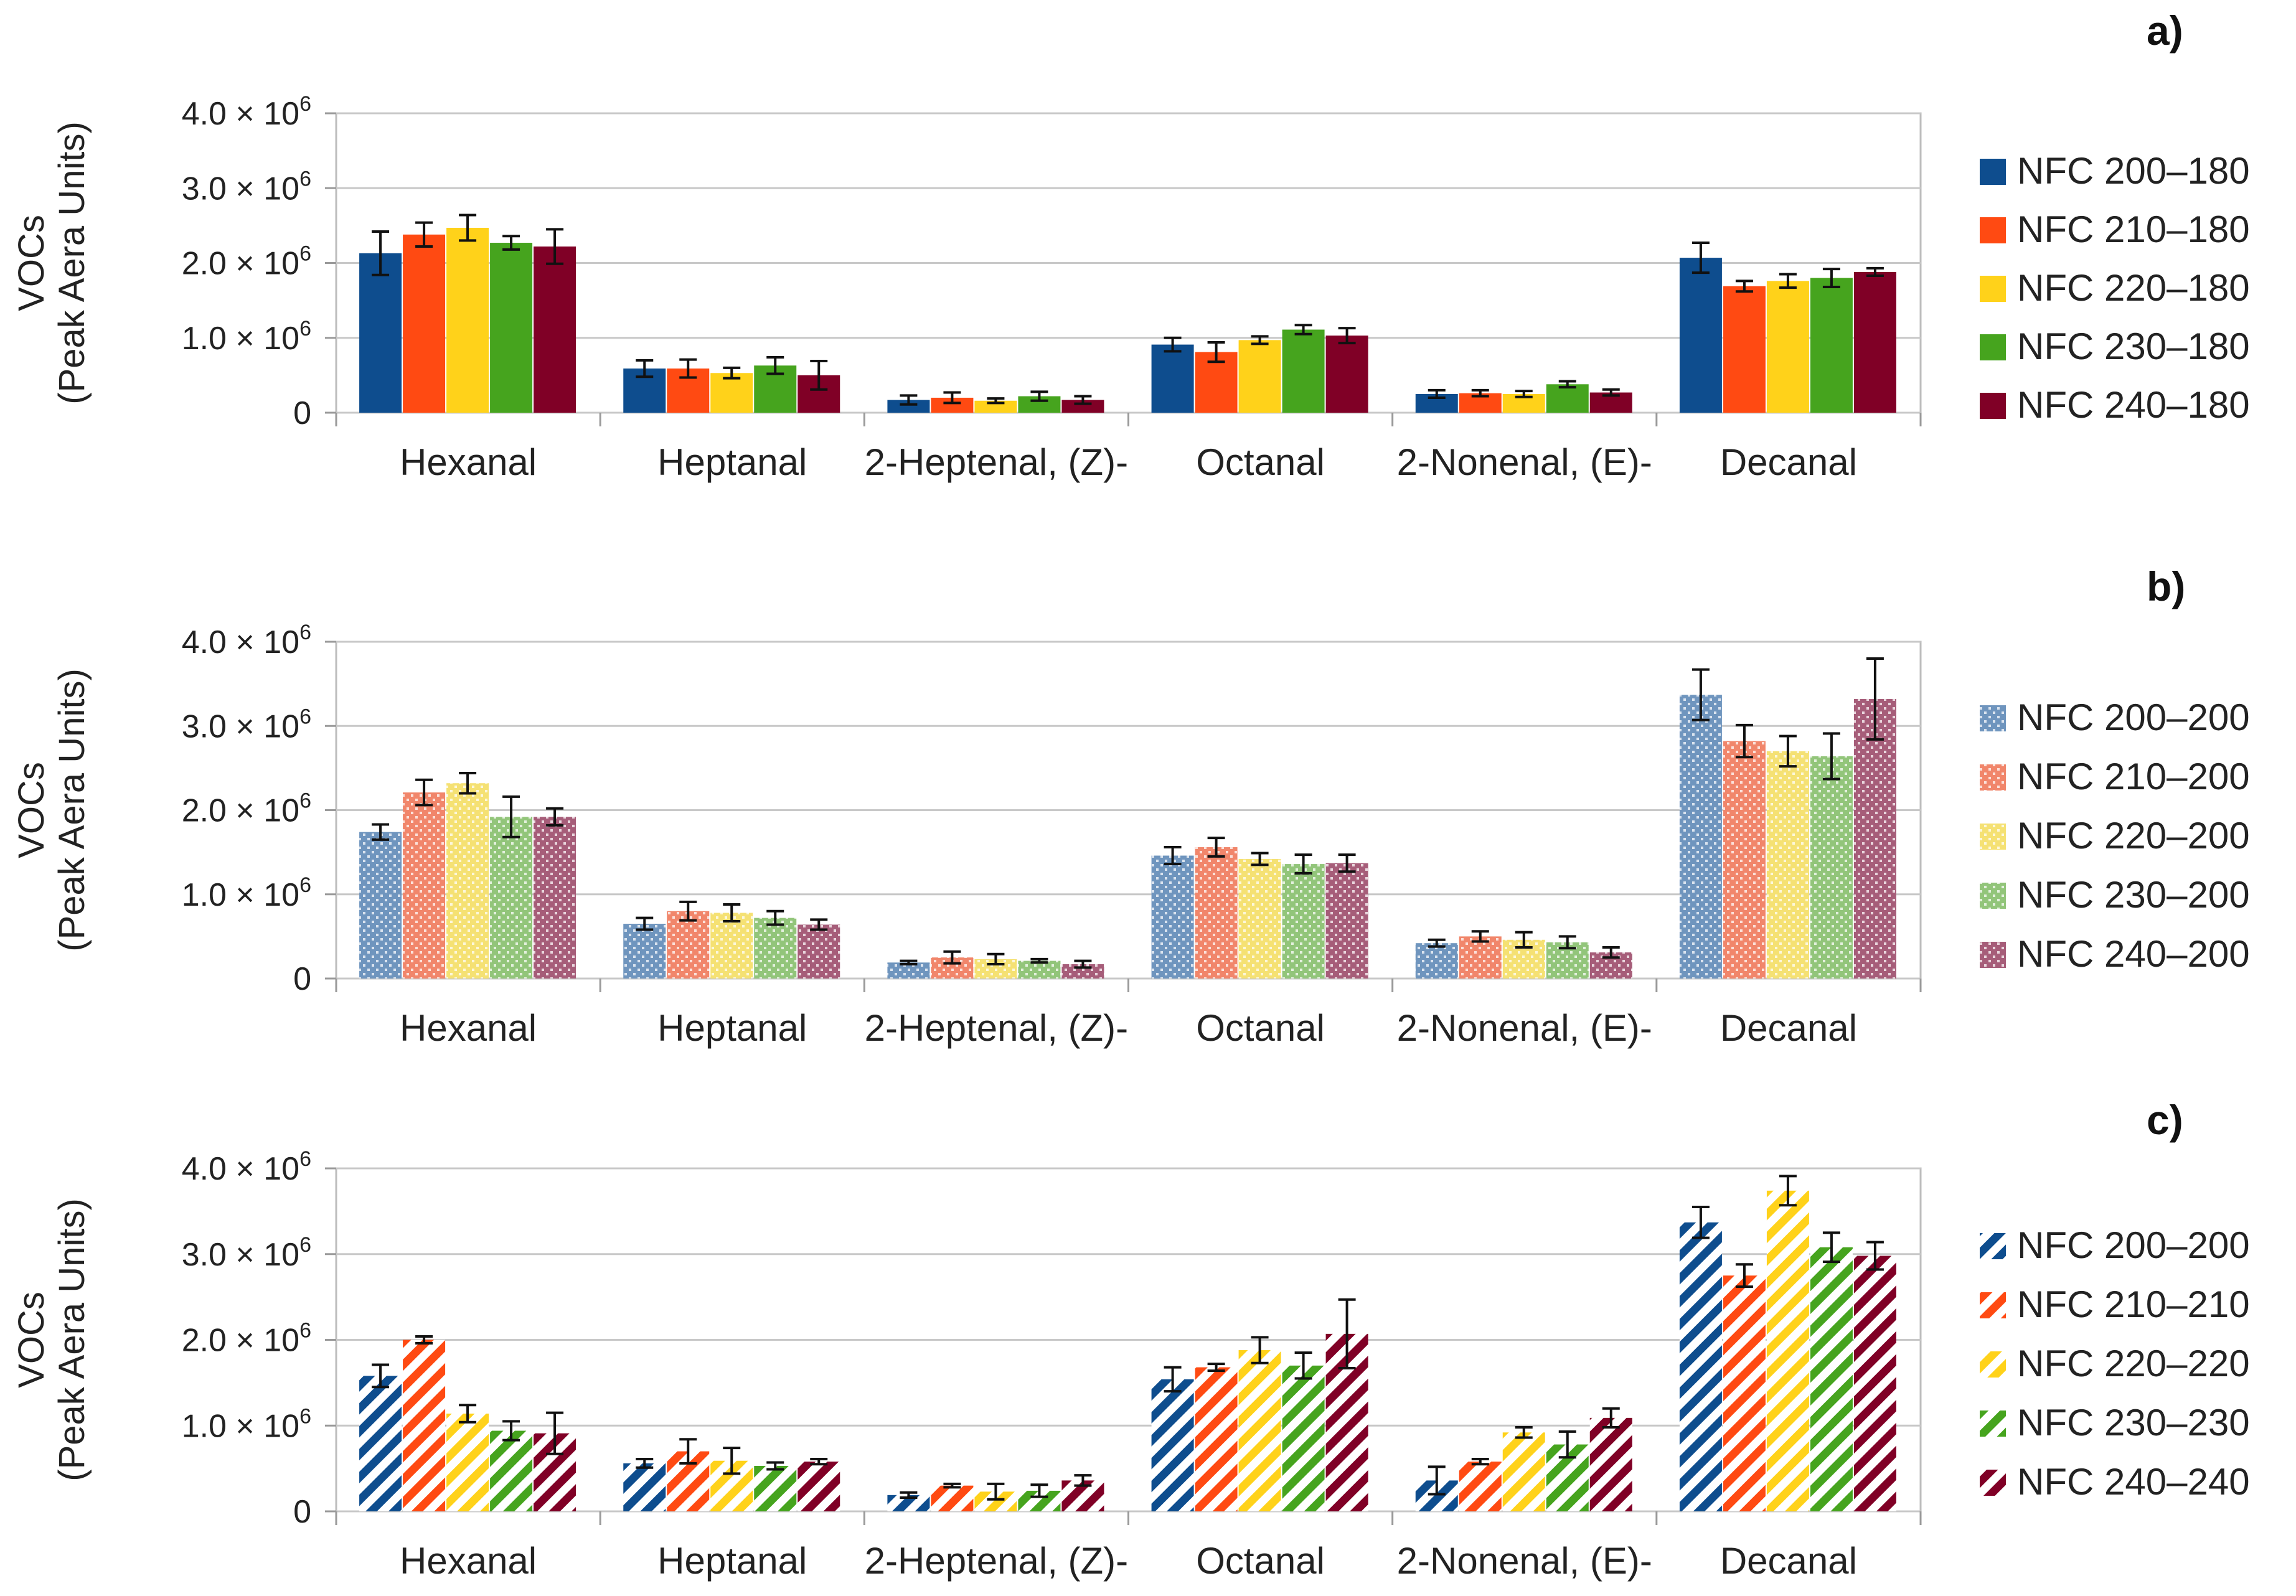 This screenshot has height=1596, width=2296. Describe the element at coordinates (1831, 1379) in the screenshot. I see `bar-nfc-230-230-decanal` at that location.